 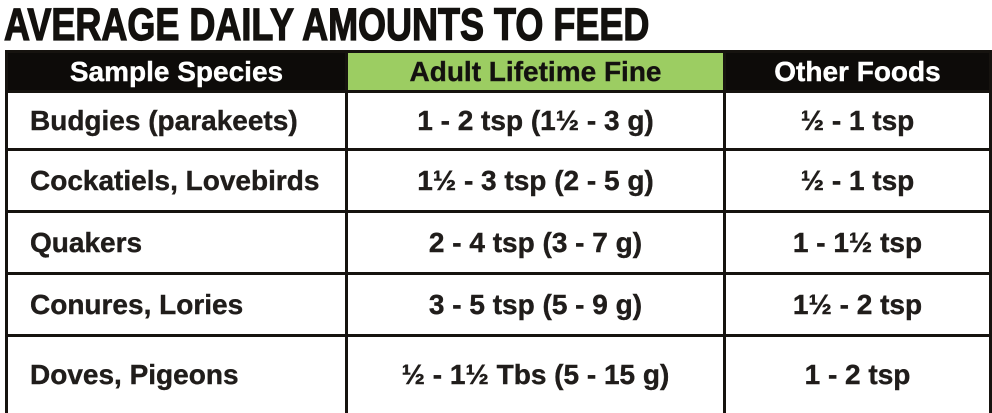 I want to click on adult-amount-cell: 2 - 4 tsp (3 - 7 g), so click(x=535, y=242).